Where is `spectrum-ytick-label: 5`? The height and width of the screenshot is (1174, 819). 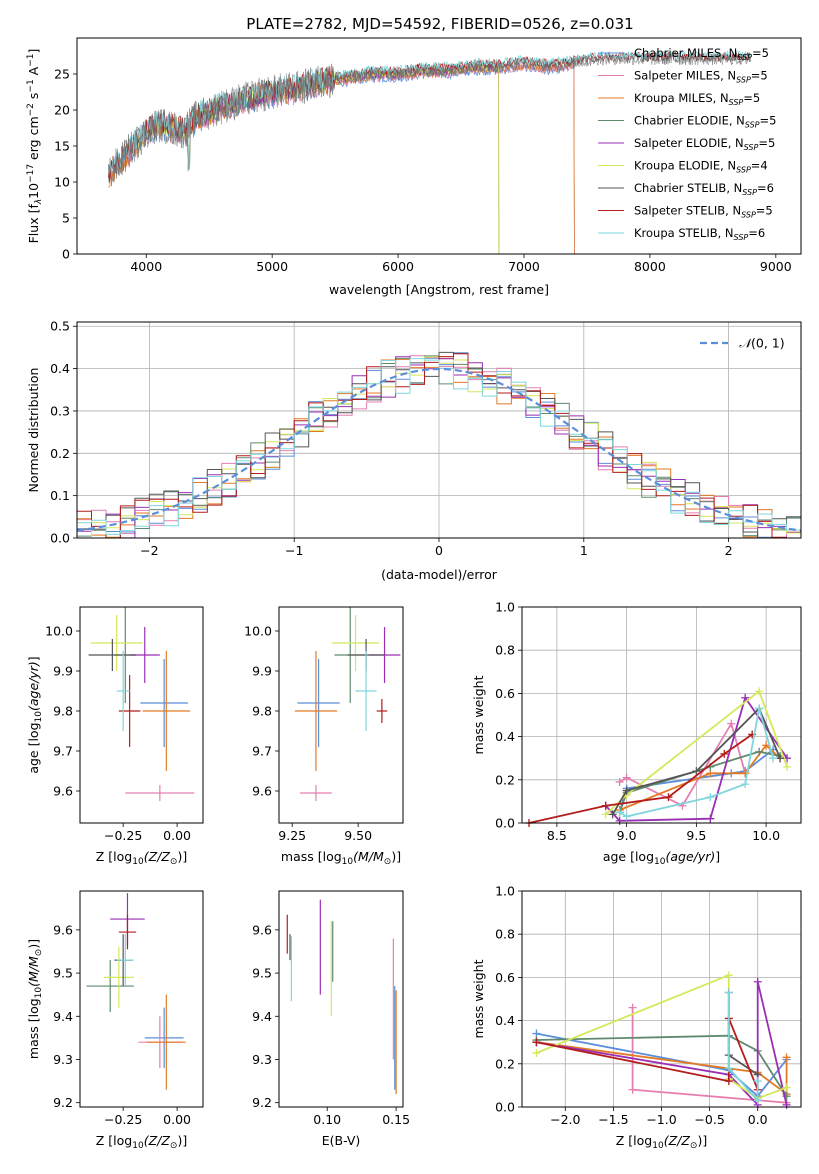 spectrum-ytick-label: 5 is located at coordinates (66, 218).